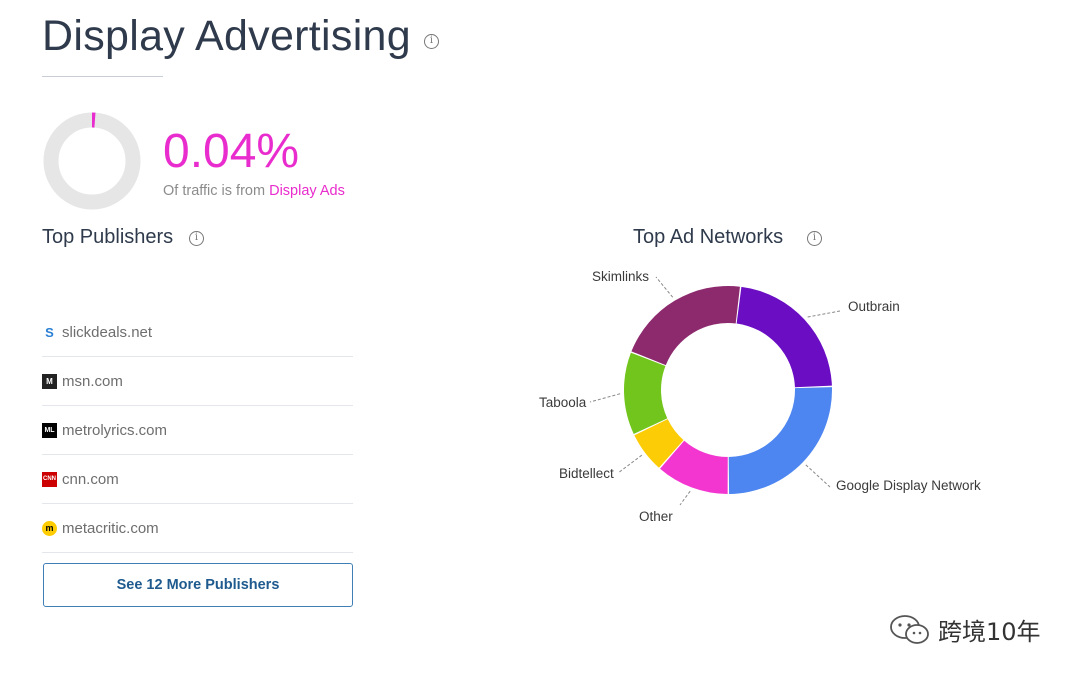 The width and height of the screenshot is (1080, 675). What do you see at coordinates (620, 276) in the screenshot?
I see `donut-label-skimlinks: Skimlinks` at bounding box center [620, 276].